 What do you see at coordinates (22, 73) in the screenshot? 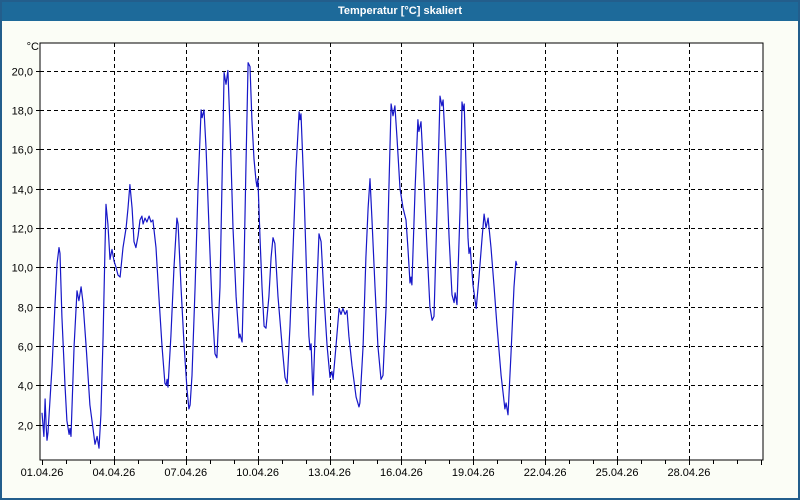
I see `y-tick-label: 20,0` at bounding box center [22, 73].